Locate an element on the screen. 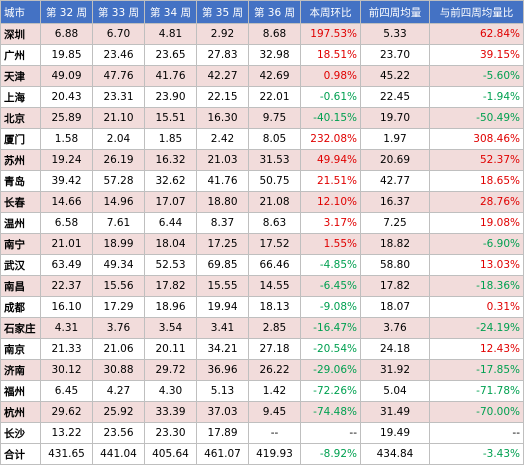 The image size is (524, 465). cell-w34: 29.72 is located at coordinates (170, 370).